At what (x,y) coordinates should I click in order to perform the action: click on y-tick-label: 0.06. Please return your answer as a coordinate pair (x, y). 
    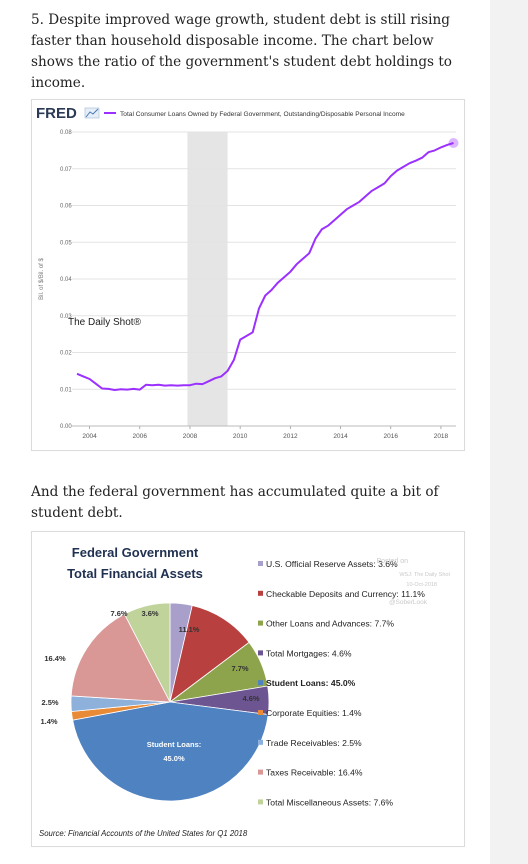
    Looking at the image, I should click on (66, 207).